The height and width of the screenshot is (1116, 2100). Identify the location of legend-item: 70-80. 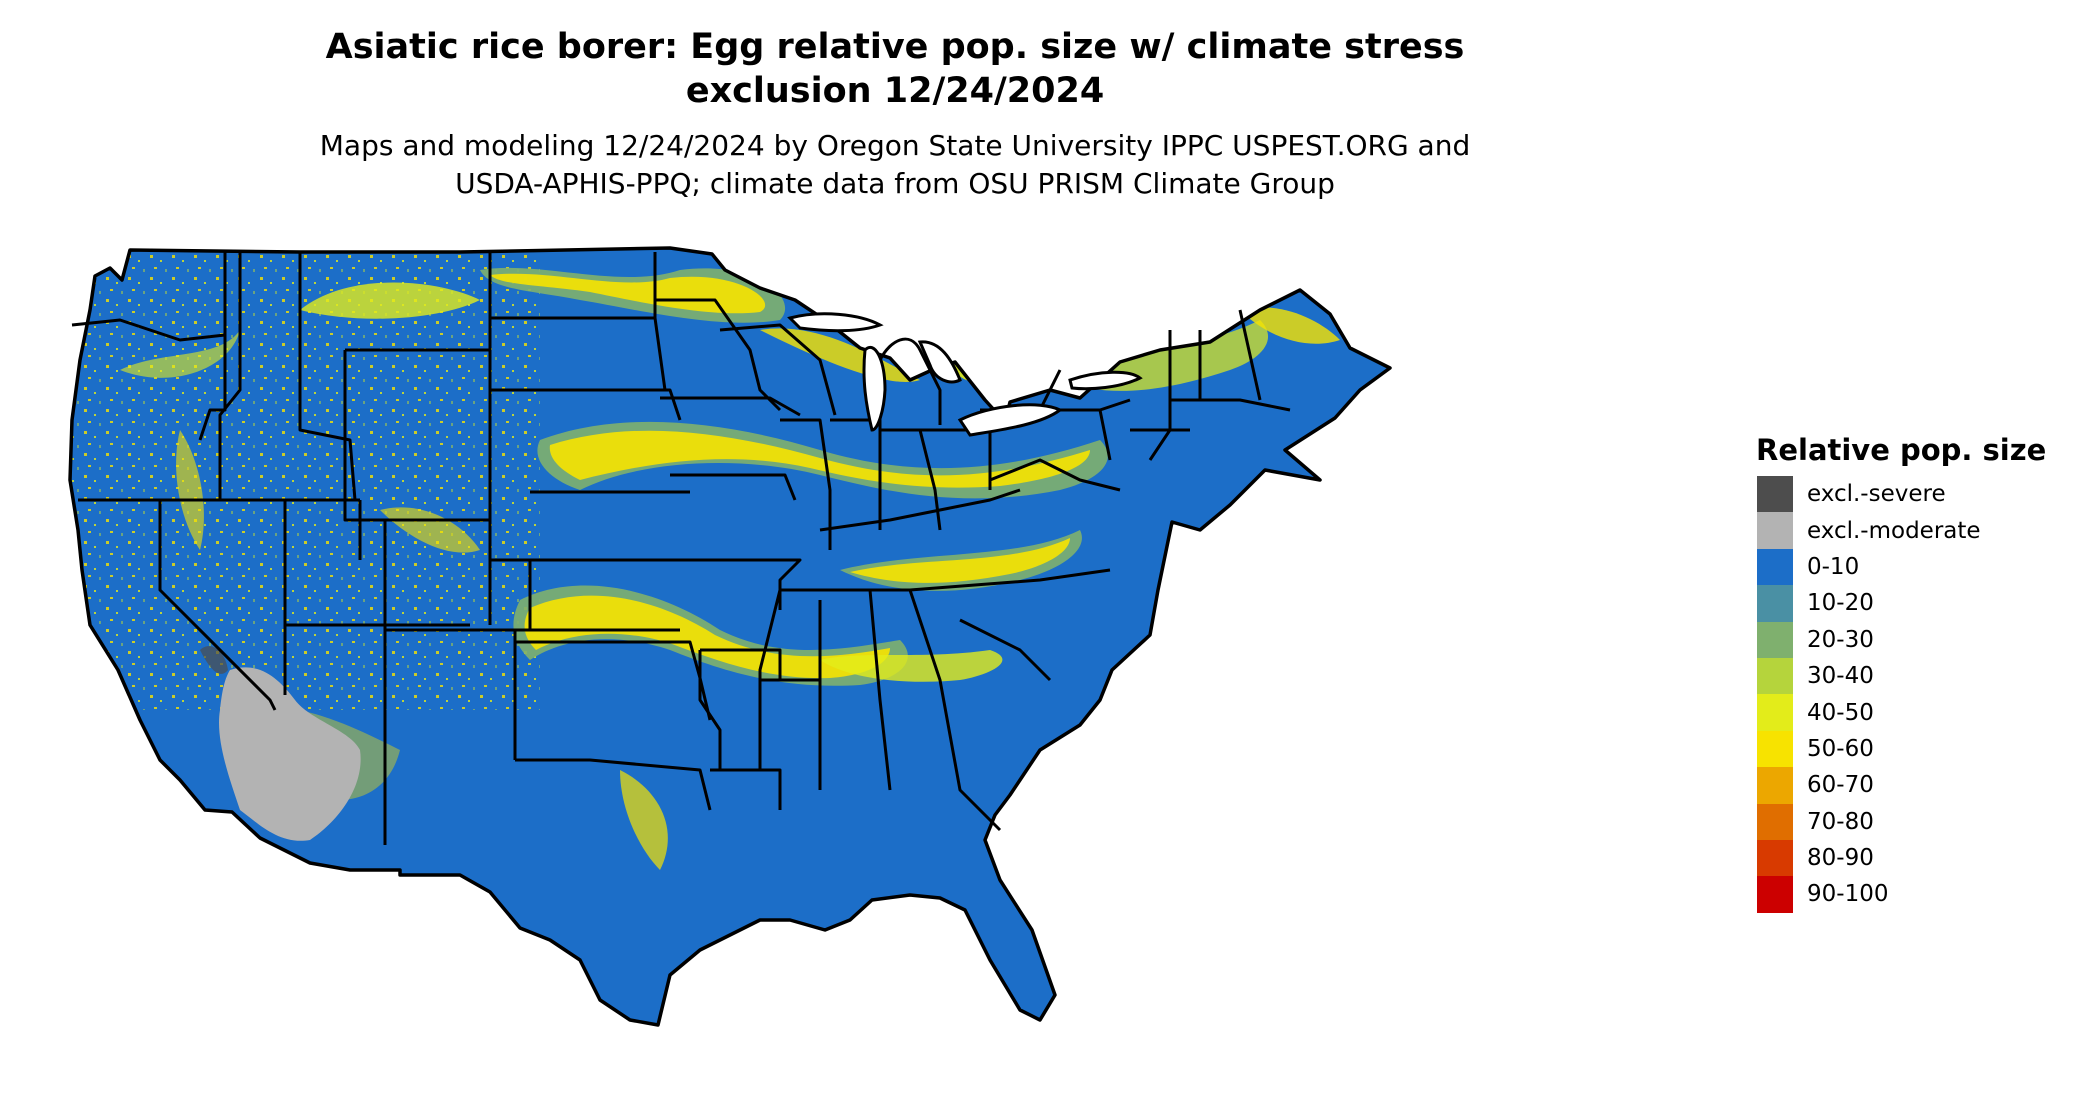
(1922, 821).